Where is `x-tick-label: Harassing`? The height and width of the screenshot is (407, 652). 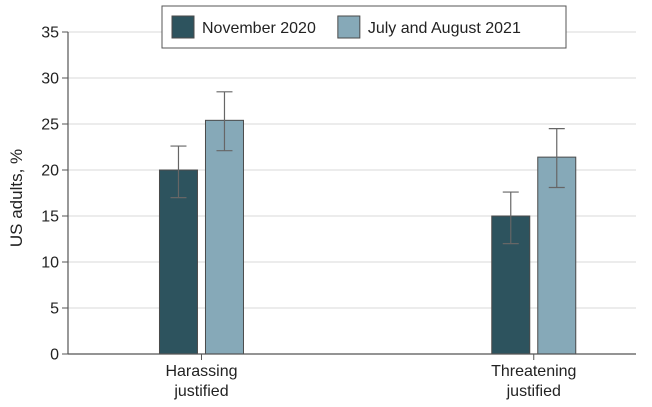 x-tick-label: Harassing is located at coordinates (201, 371).